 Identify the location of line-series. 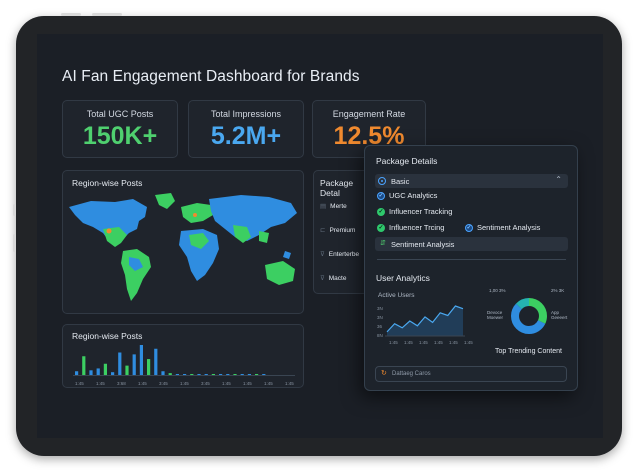
(425, 319).